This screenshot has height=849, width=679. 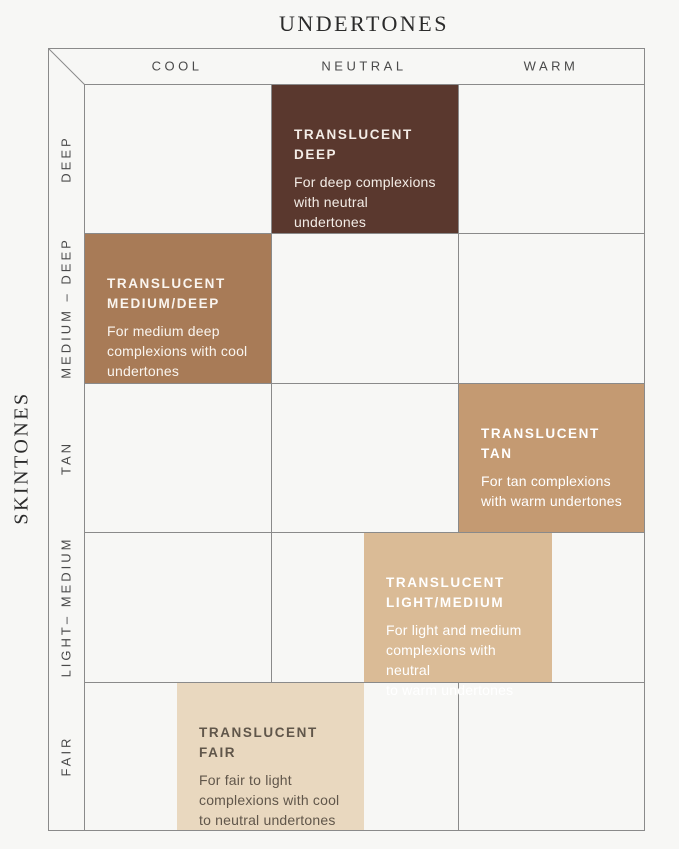 What do you see at coordinates (177, 66) in the screenshot?
I see `column-header-cool: COOL` at bounding box center [177, 66].